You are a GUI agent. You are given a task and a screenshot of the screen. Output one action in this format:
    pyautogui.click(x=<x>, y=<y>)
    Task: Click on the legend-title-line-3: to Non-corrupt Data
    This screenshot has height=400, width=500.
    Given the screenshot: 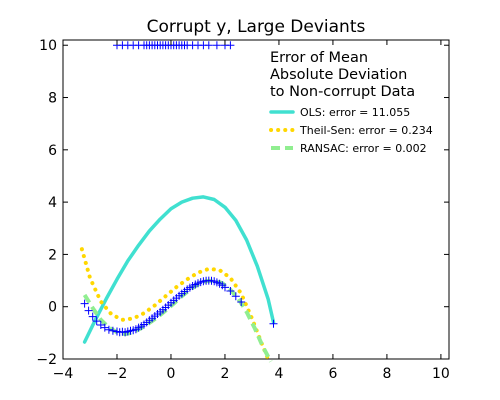 What is the action you would take?
    pyautogui.click(x=342, y=92)
    